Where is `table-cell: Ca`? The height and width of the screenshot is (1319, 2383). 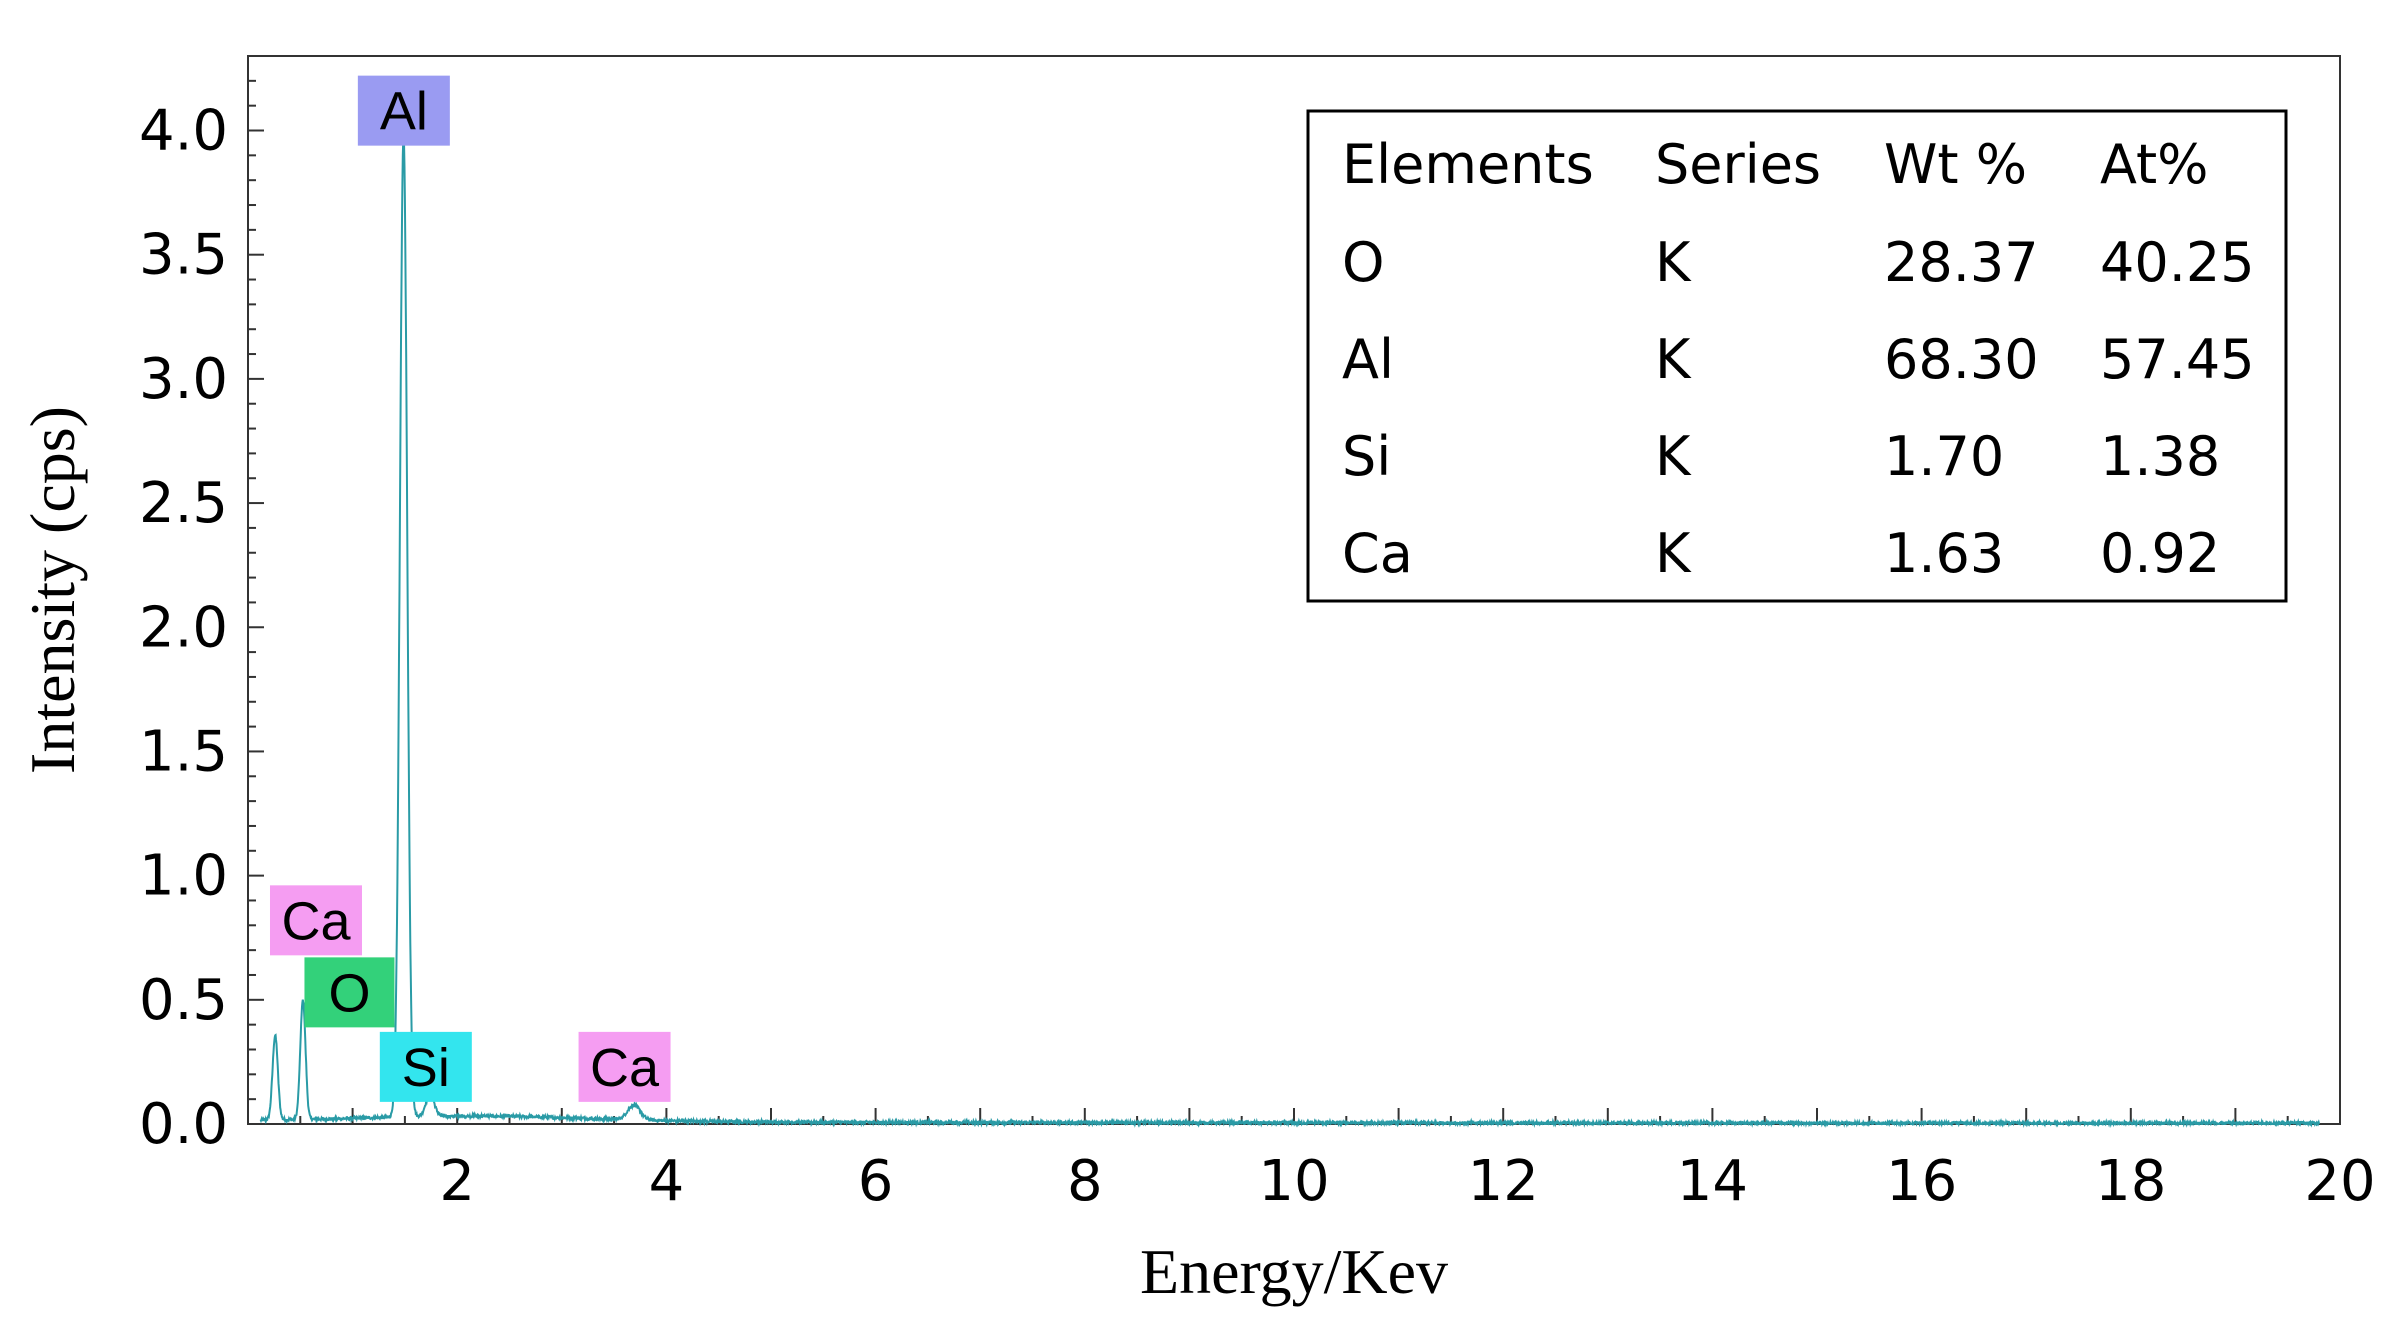 table-cell: Ca is located at coordinates (1377, 553).